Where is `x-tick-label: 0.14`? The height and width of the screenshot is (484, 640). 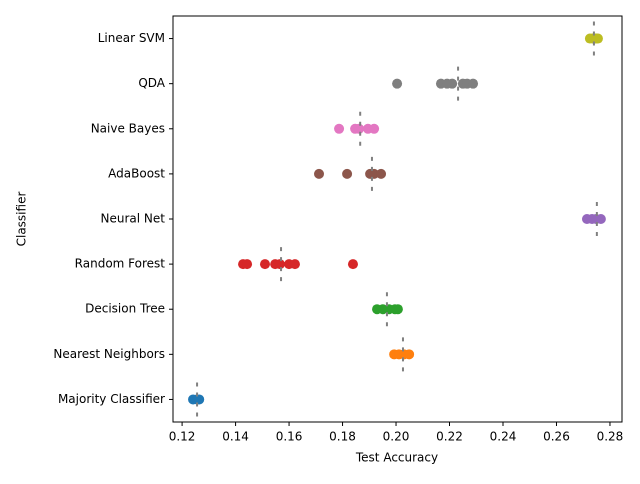
x-tick-label: 0.14 is located at coordinates (235, 437).